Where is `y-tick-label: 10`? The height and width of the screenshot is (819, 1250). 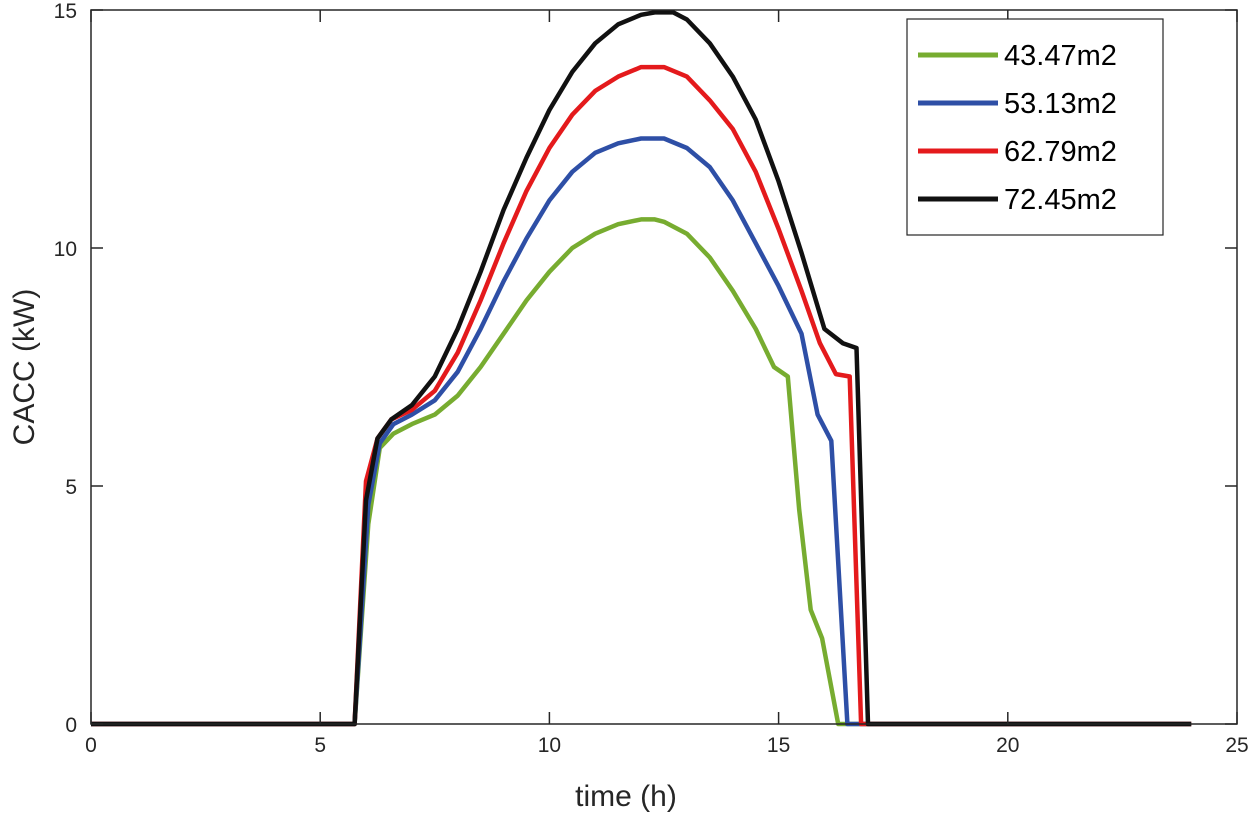 y-tick-label: 10 is located at coordinates (65, 249).